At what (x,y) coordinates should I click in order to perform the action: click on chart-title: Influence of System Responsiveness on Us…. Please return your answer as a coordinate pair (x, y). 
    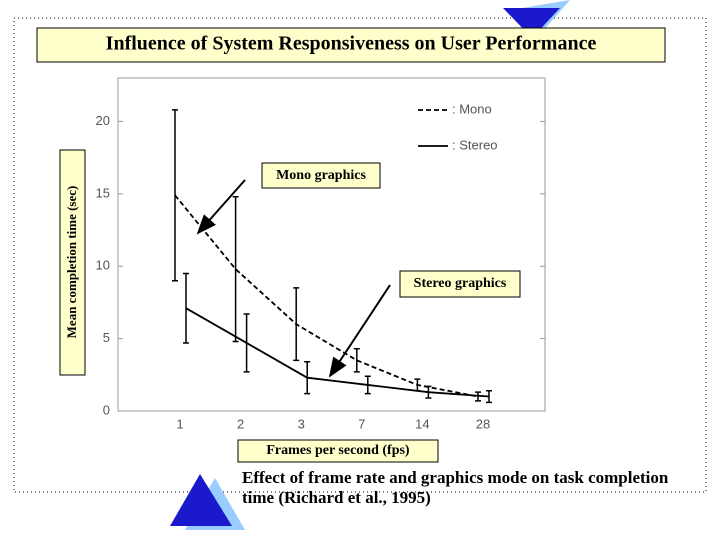
    Looking at the image, I should click on (351, 44).